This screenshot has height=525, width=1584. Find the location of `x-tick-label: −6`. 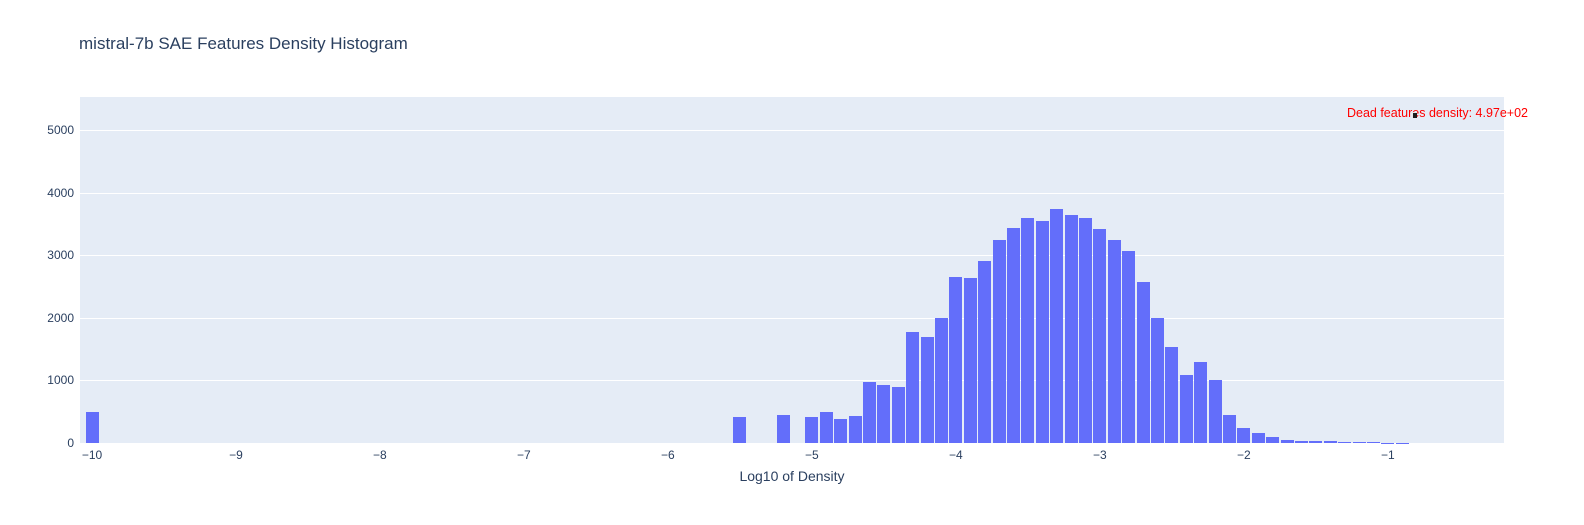

x-tick-label: −6 is located at coordinates (668, 455).